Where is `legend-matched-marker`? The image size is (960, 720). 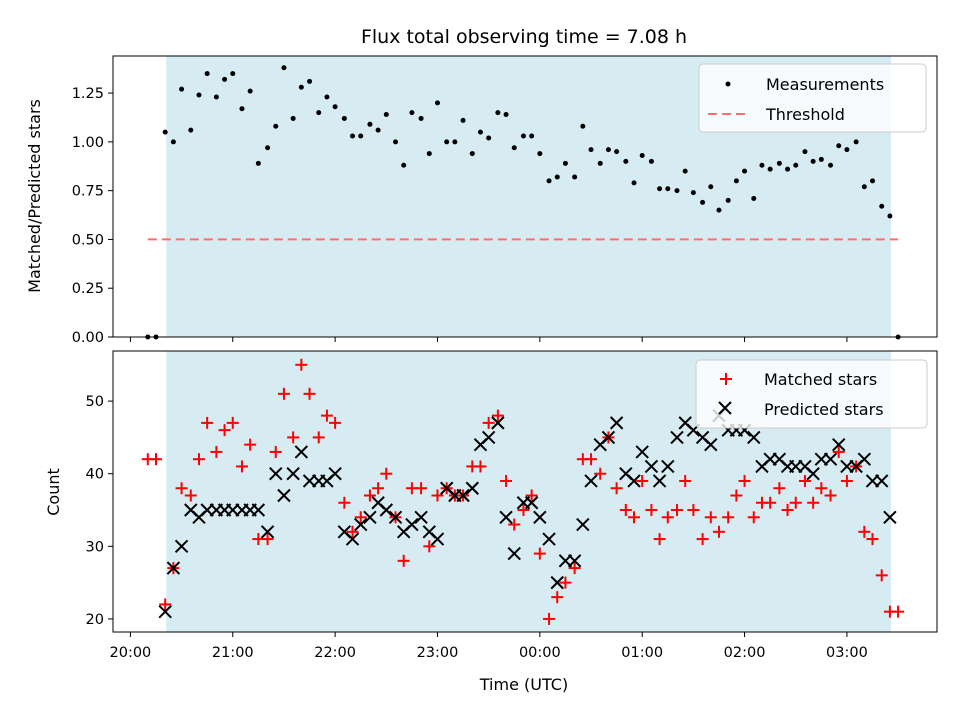
legend-matched-marker is located at coordinates (726, 379).